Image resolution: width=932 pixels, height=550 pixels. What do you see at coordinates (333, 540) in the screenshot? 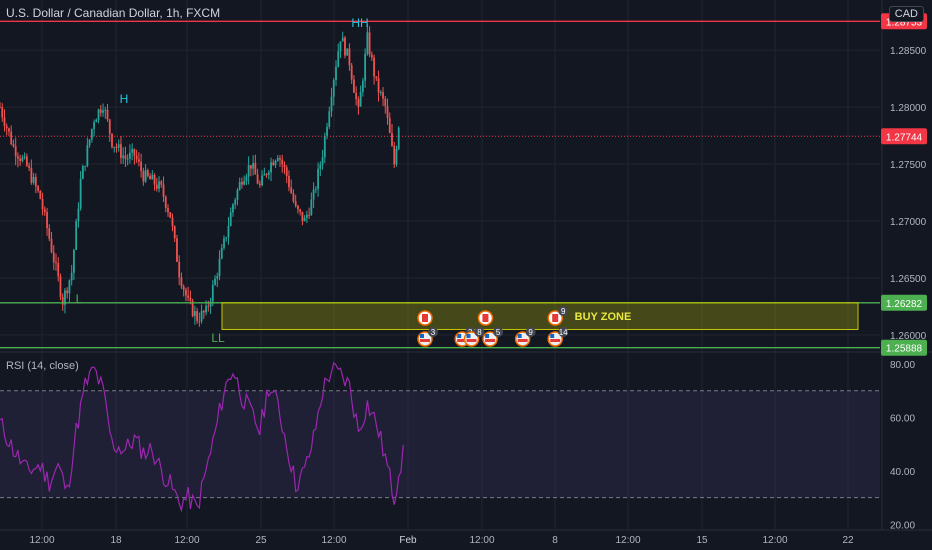
I see `time-axis-tick: 12:00` at bounding box center [333, 540].